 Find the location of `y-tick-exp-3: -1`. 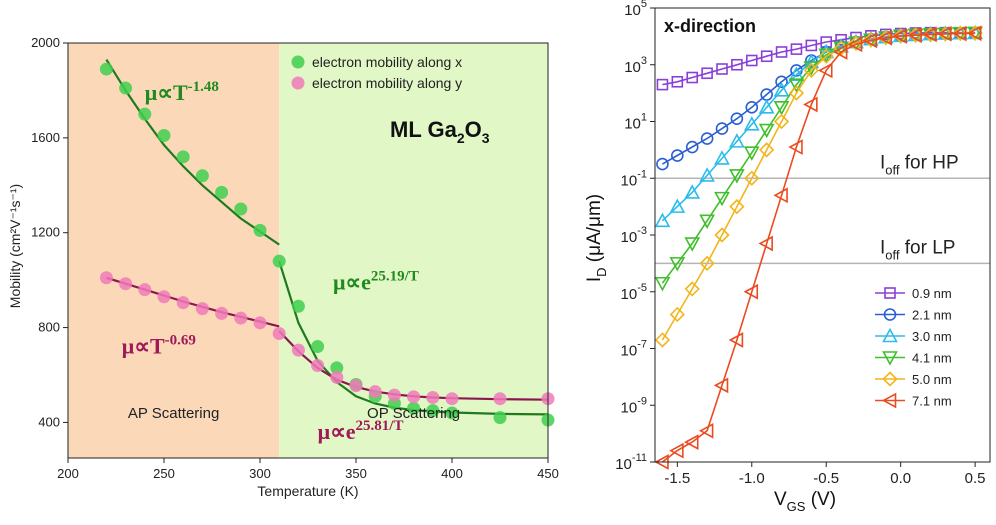

y-tick-exp-3: -1 is located at coordinates (642, 174).